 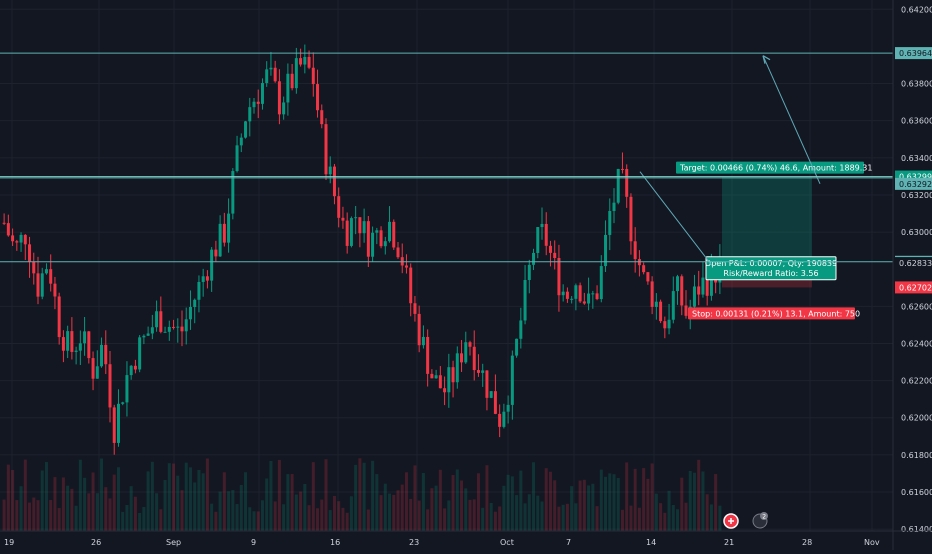 I want to click on price-axis-label: 0.61400, so click(x=916, y=529).